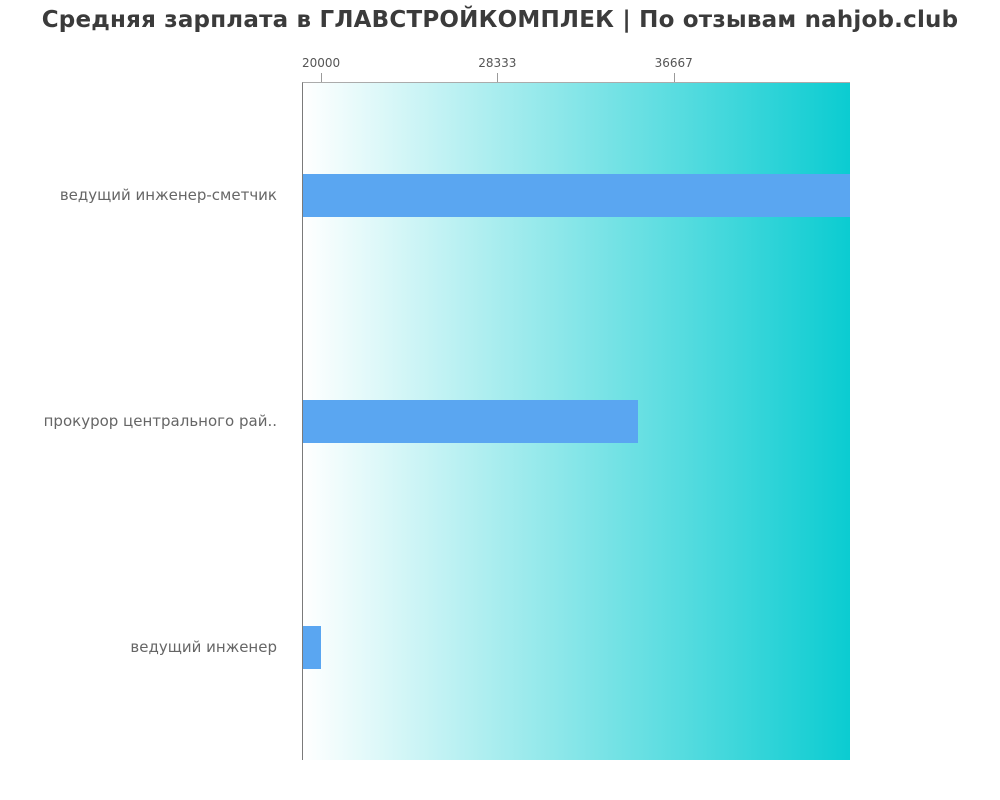 The height and width of the screenshot is (800, 1000). Describe the element at coordinates (497, 63) in the screenshot. I see `x-axis-tick-label: 28333` at that location.